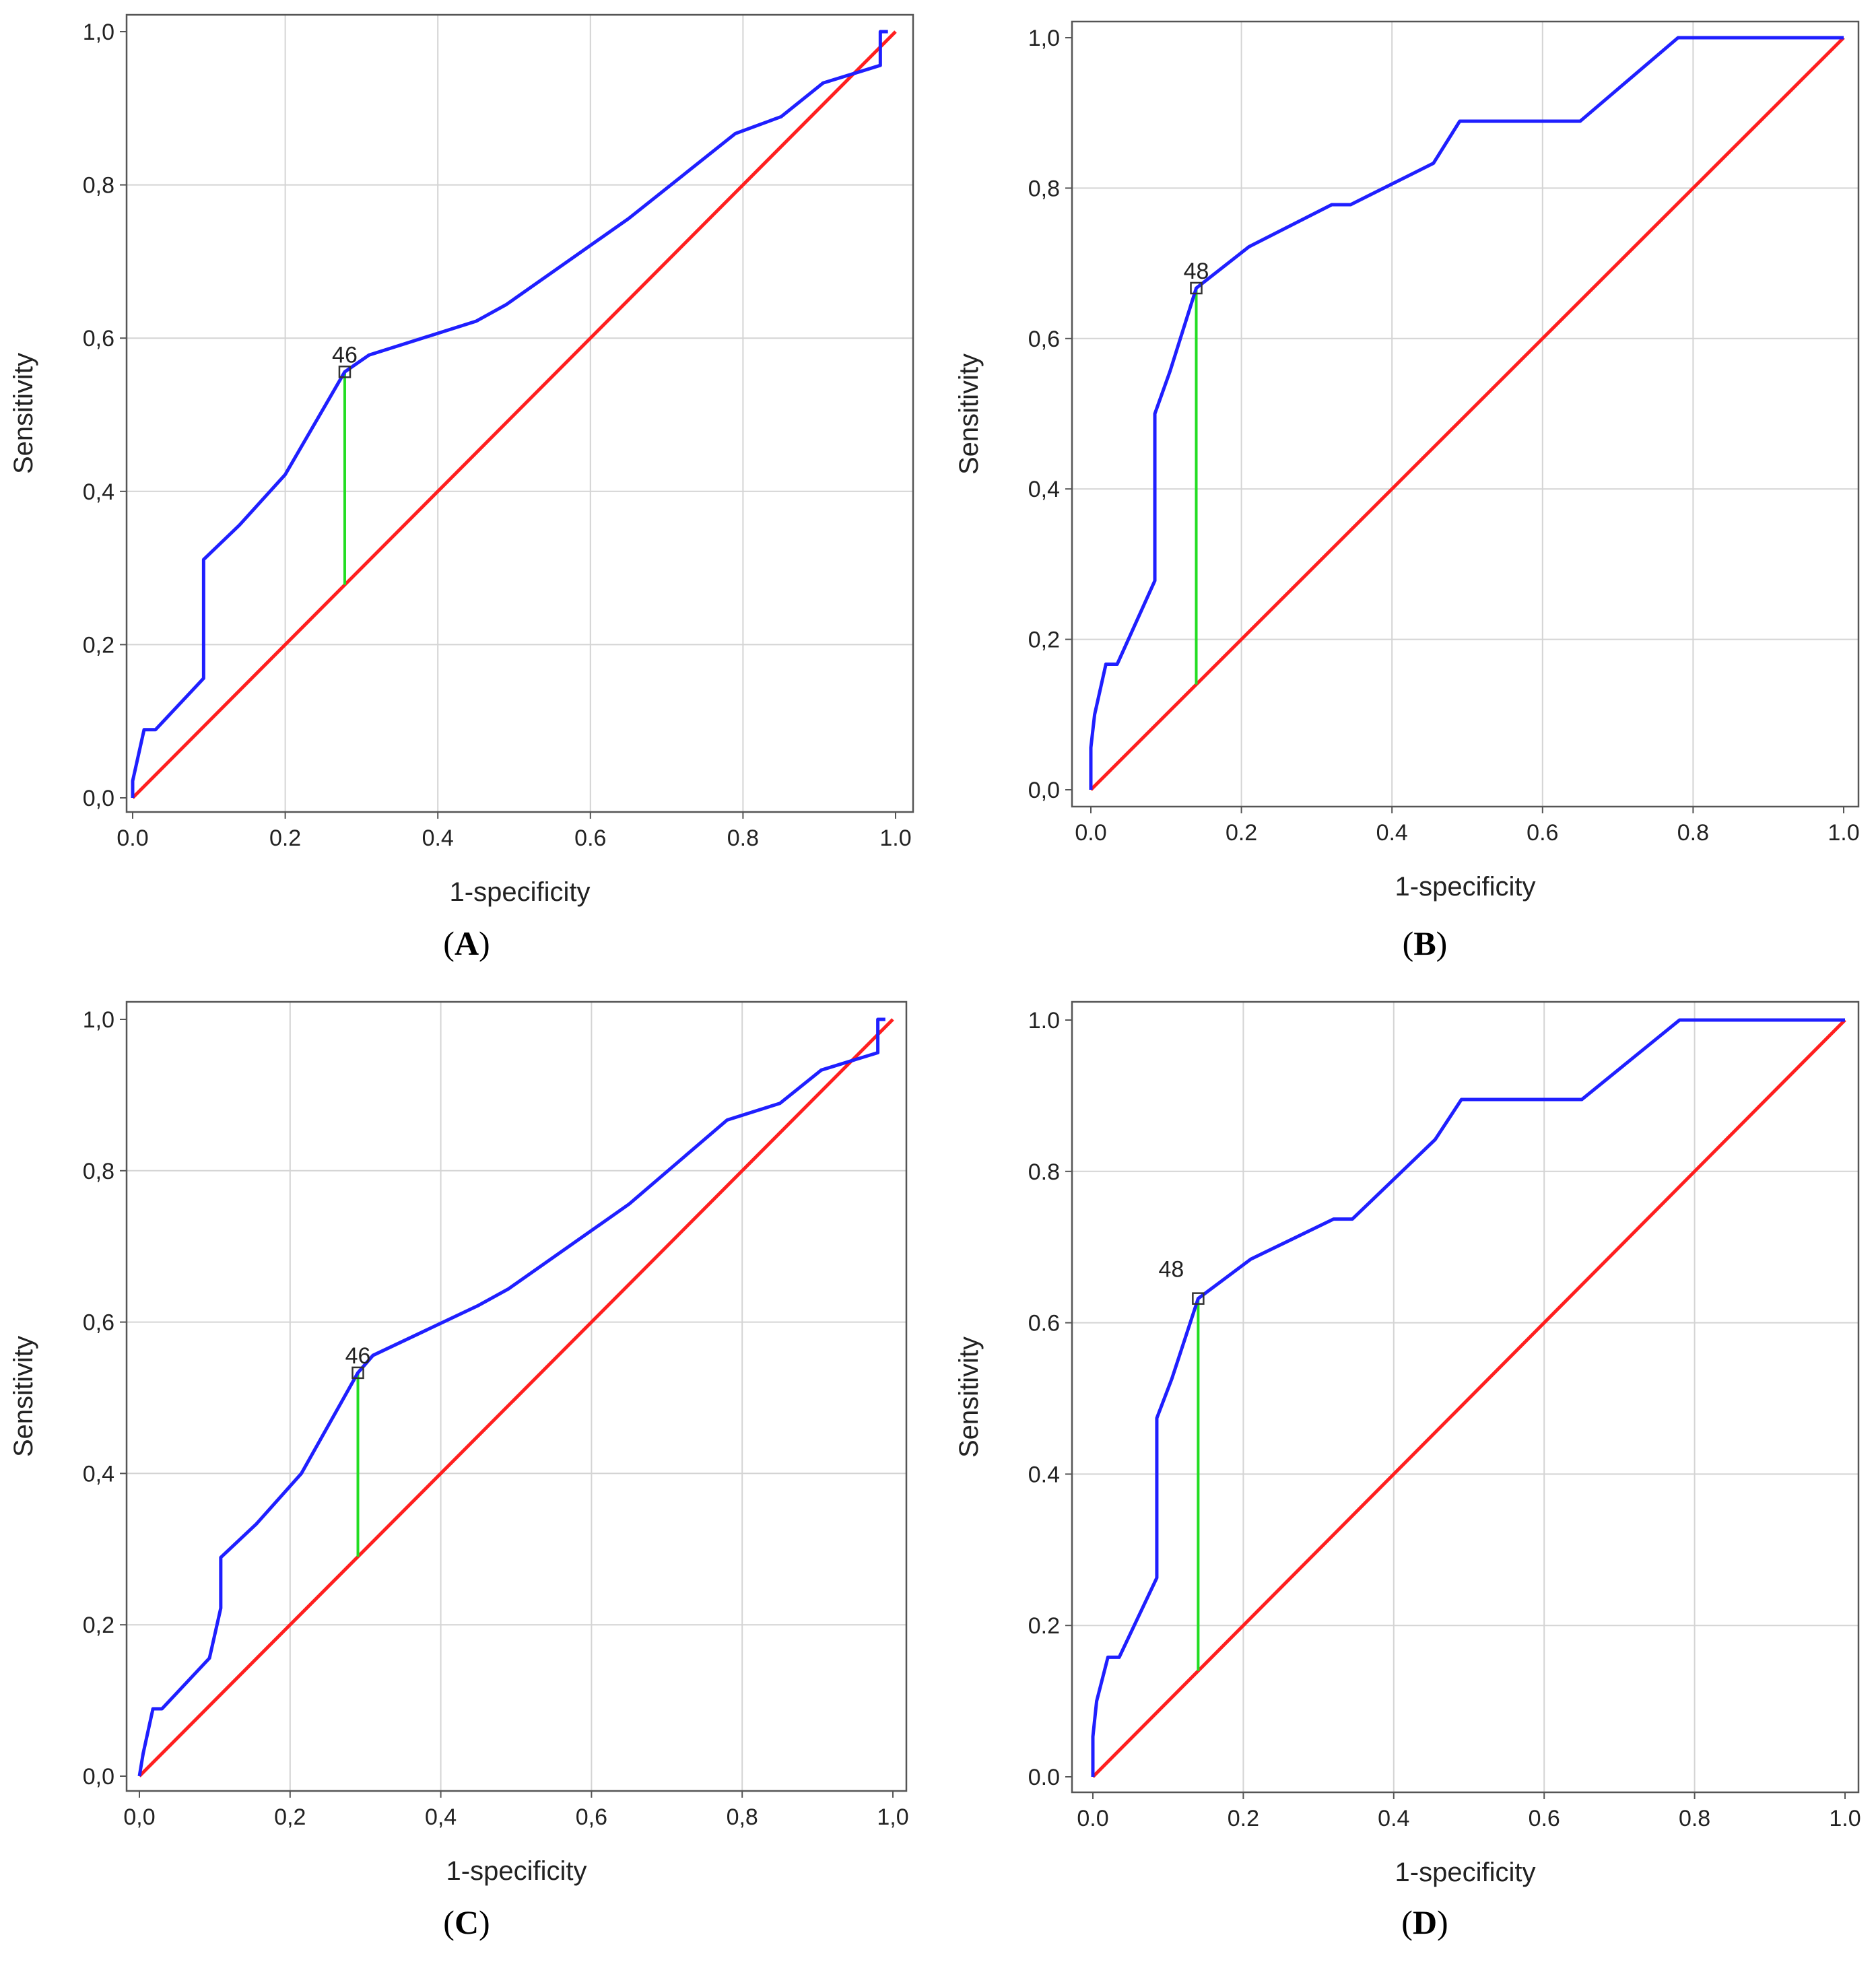 The width and height of the screenshot is (1876, 1964). Describe the element at coordinates (1044, 1777) in the screenshot. I see `y-tick-label: 0.0` at that location.